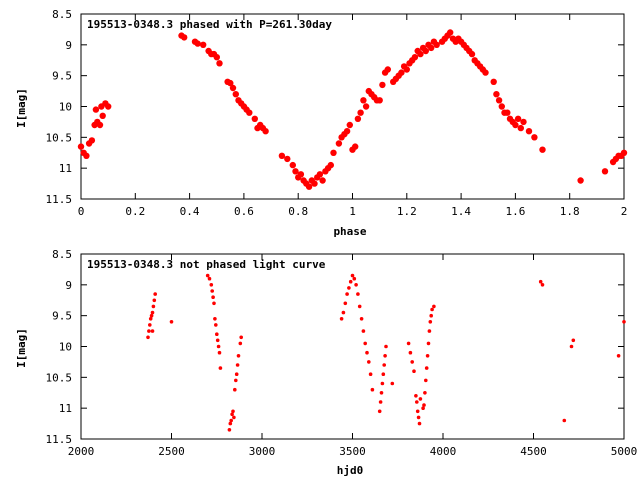 The width and height of the screenshot is (640, 480). Describe the element at coordinates (59, 199) in the screenshot. I see `y-tick-label: 11.5` at that location.